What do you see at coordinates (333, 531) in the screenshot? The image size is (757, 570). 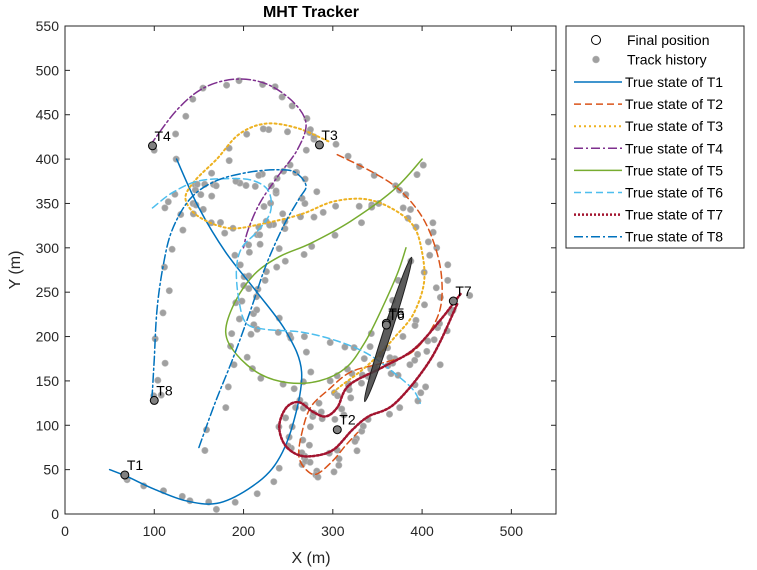 I see `x-tick-label: 300` at bounding box center [333, 531].